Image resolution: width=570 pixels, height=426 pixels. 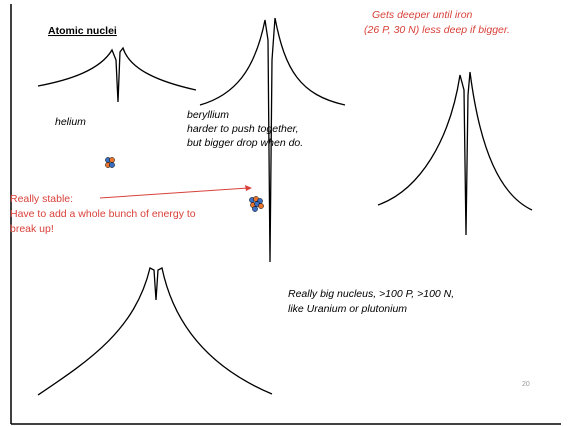 I want to click on beryllium-nucleus, so click(x=256, y=204).